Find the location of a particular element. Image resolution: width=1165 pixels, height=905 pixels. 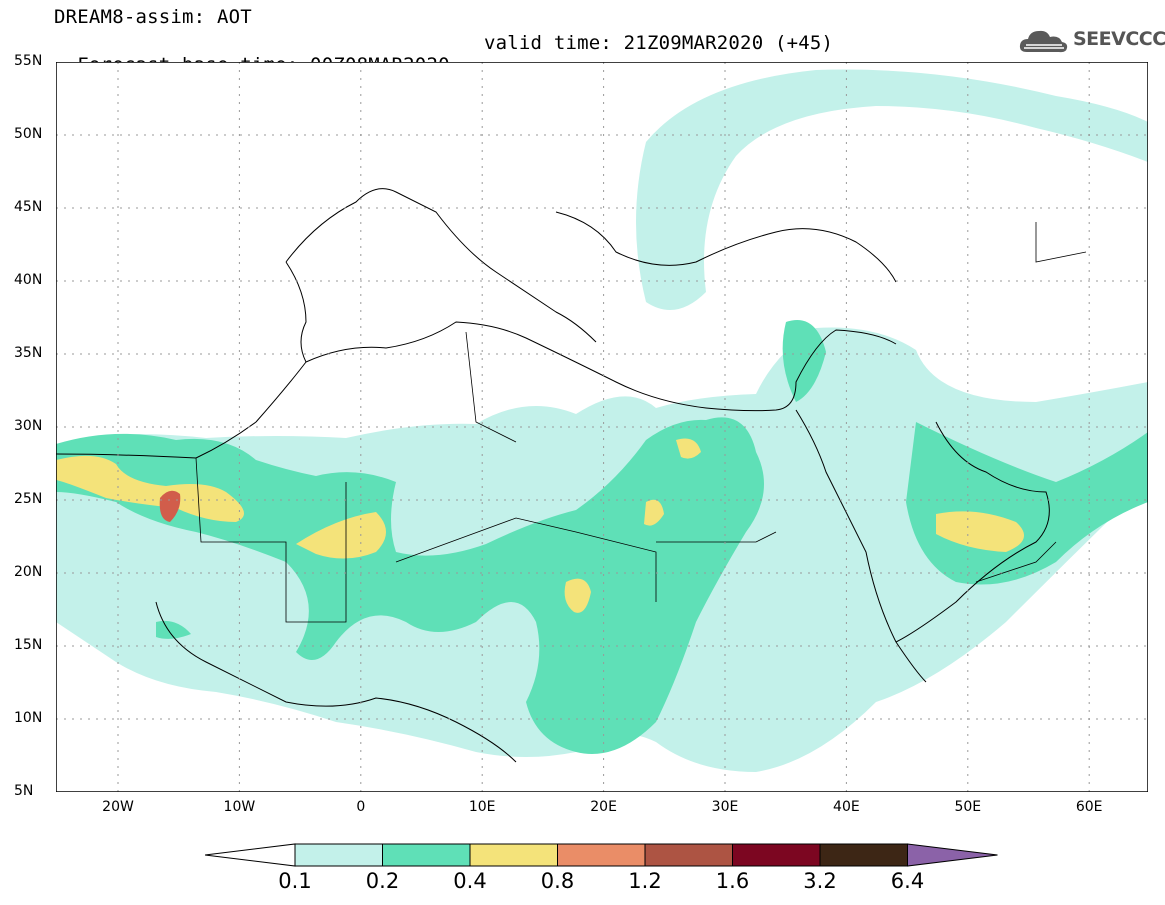

valid-time: valid time: 21Z09MAR2020 (+45) is located at coordinates (659, 43).